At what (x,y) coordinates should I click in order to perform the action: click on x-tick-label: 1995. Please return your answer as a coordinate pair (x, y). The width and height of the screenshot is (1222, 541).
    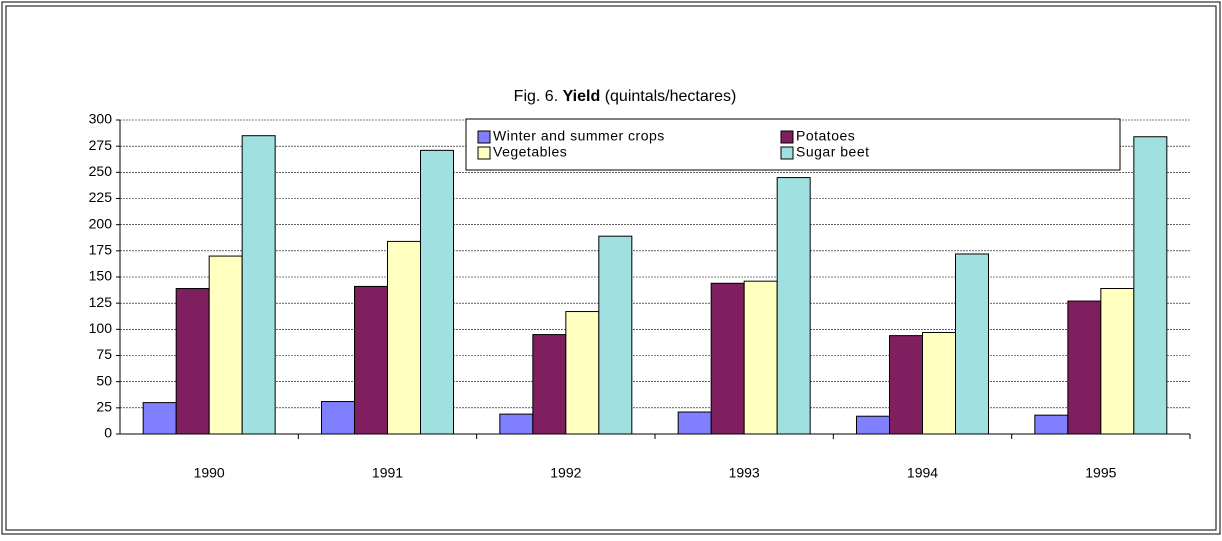
    Looking at the image, I should click on (1100, 473).